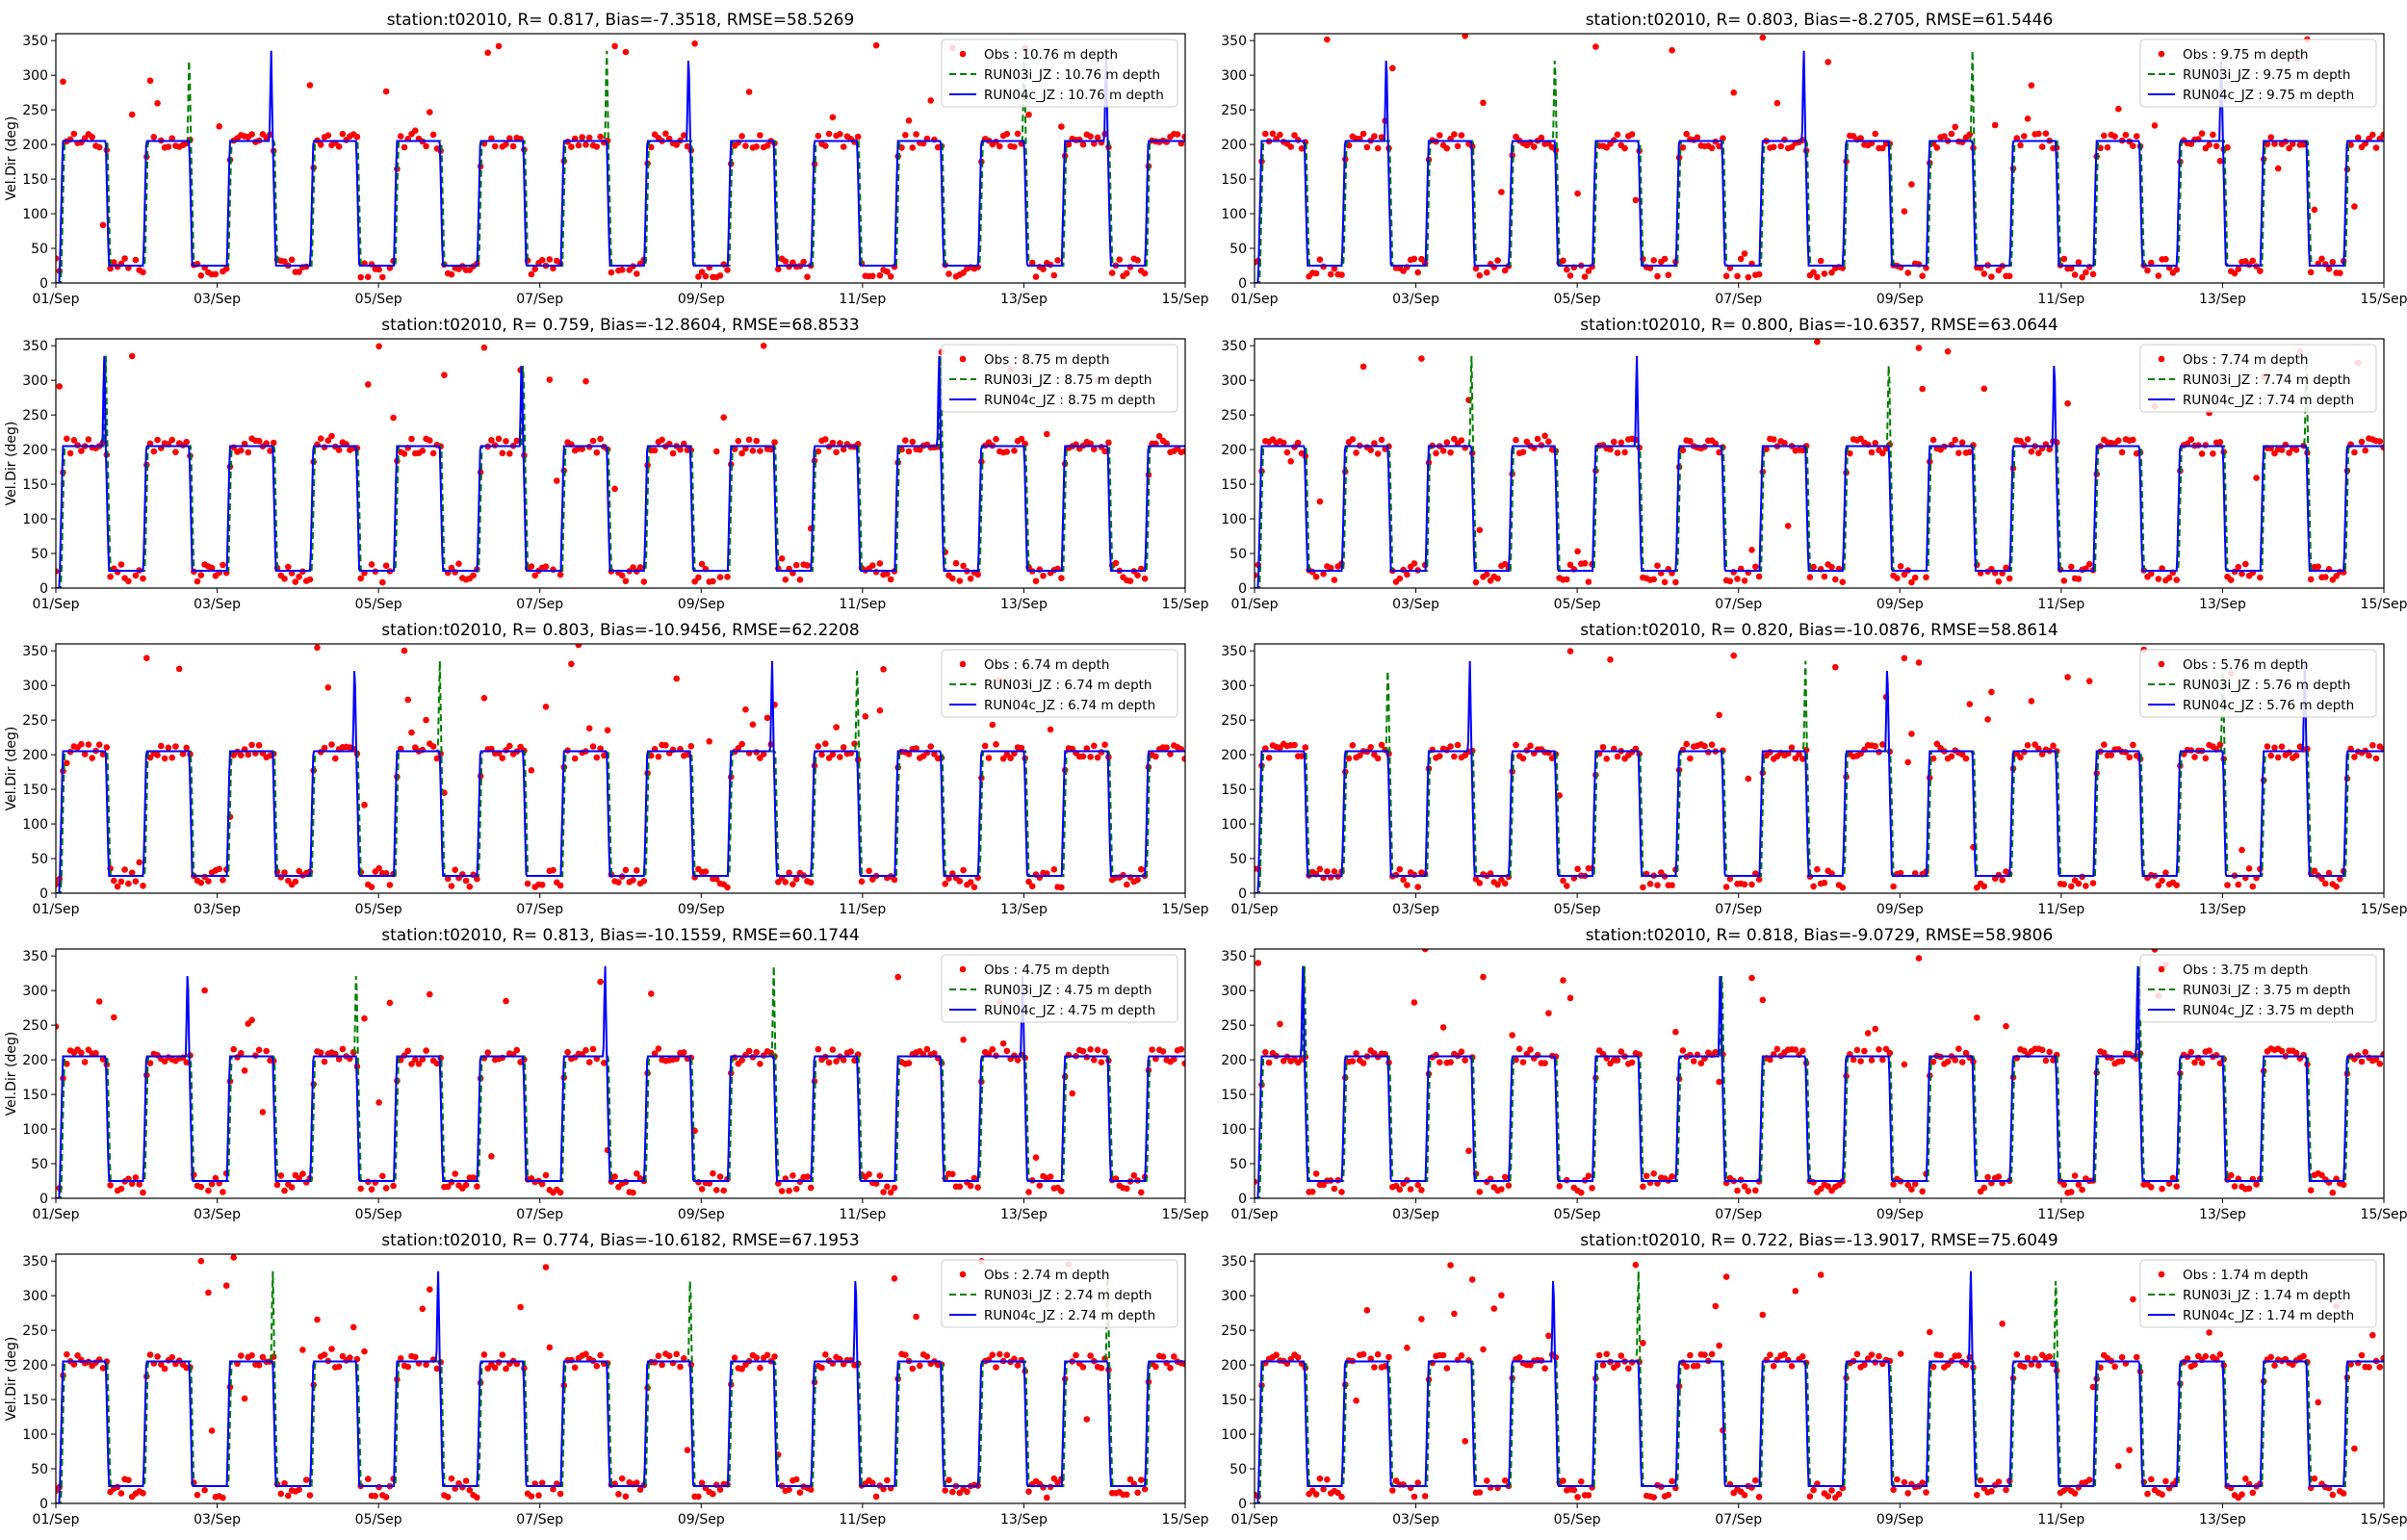  I want to click on legend-entry: RUN03i_JZ : 1.74 m depth, so click(2267, 1295).